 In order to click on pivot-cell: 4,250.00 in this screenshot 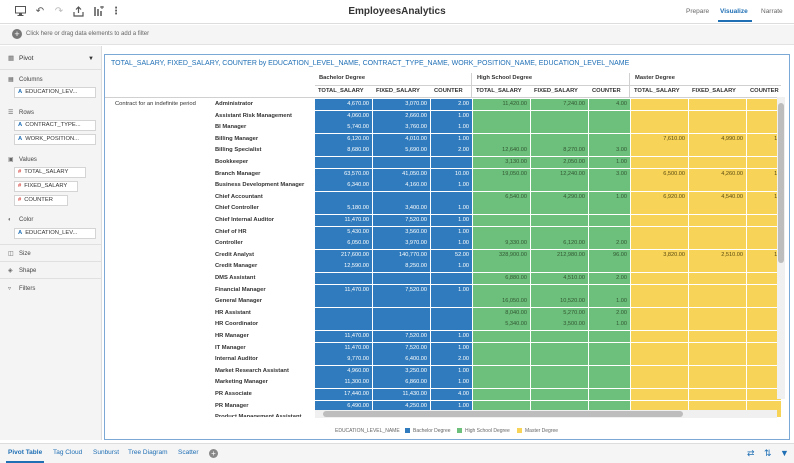, I will do `click(401, 406)`.